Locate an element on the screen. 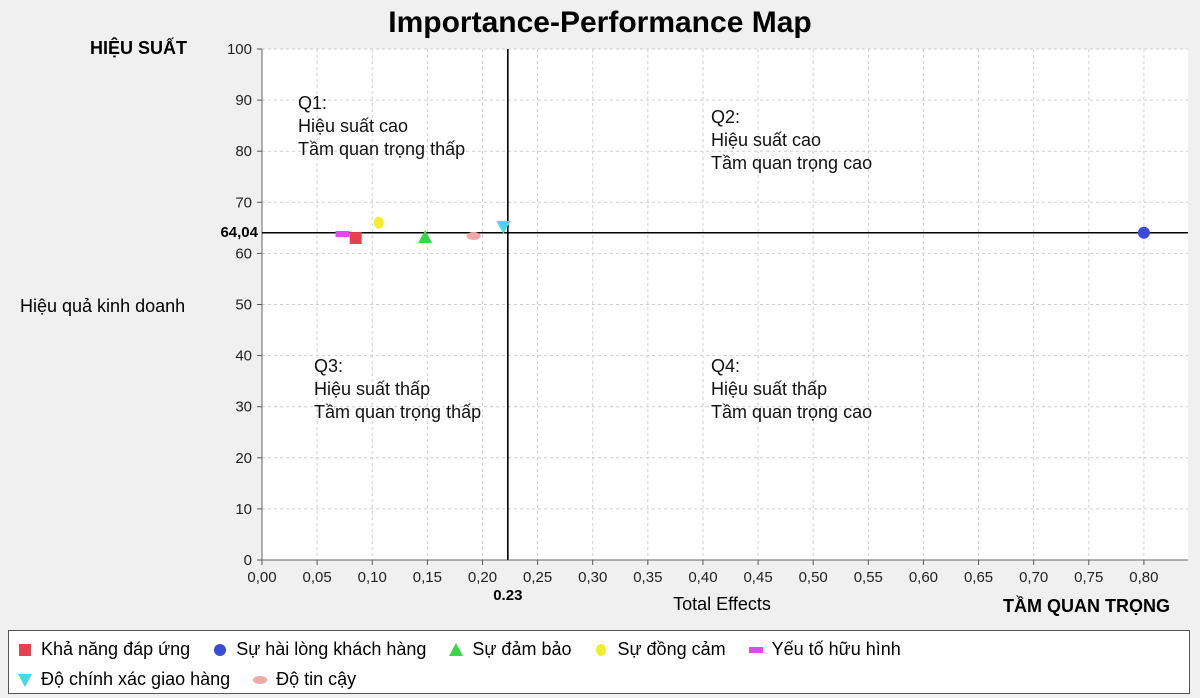 The image size is (1200, 698). quadrant-label-q2: Q2: Hiệu suất cao Tầm quan trọng cao is located at coordinates (791, 140).